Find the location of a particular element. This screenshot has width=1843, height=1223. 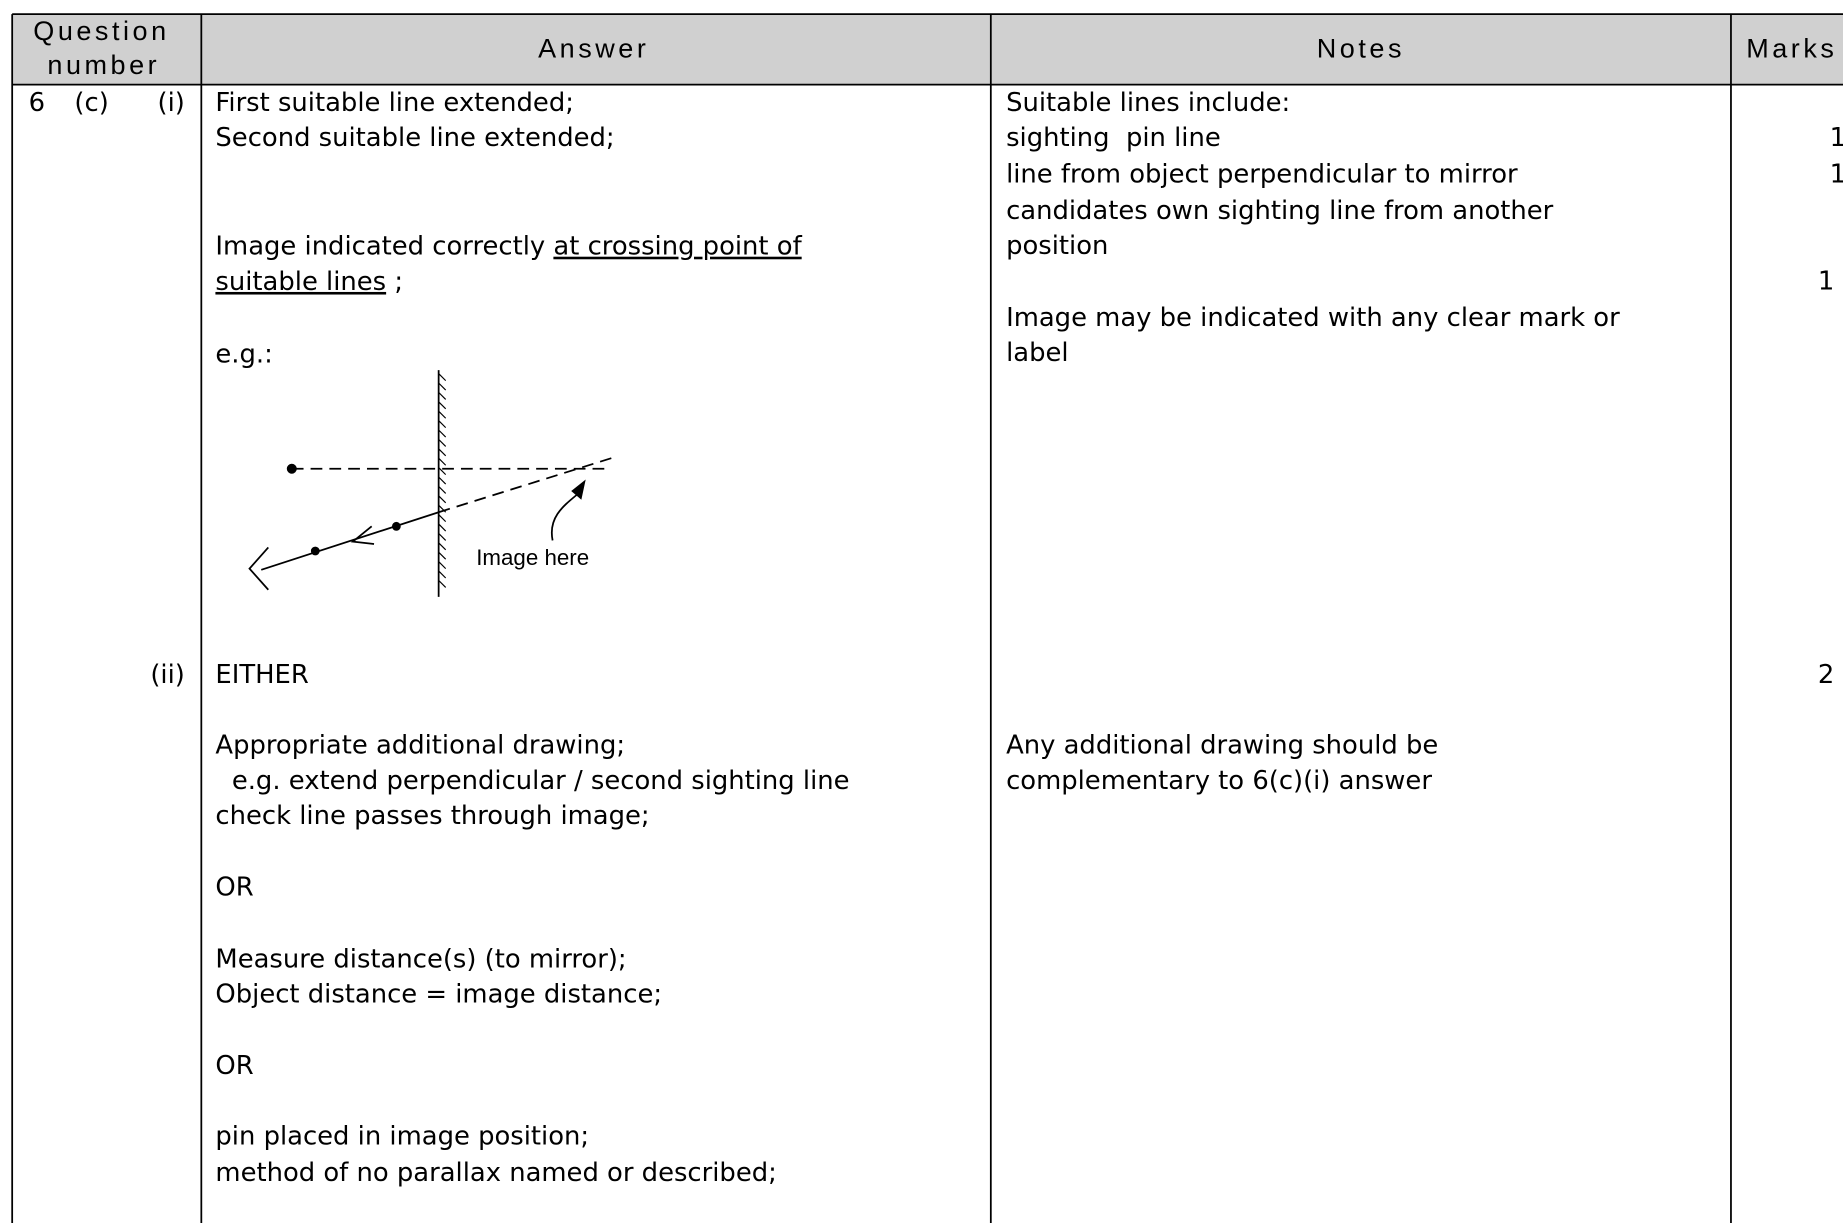

question-number: 6 is located at coordinates (37, 103).